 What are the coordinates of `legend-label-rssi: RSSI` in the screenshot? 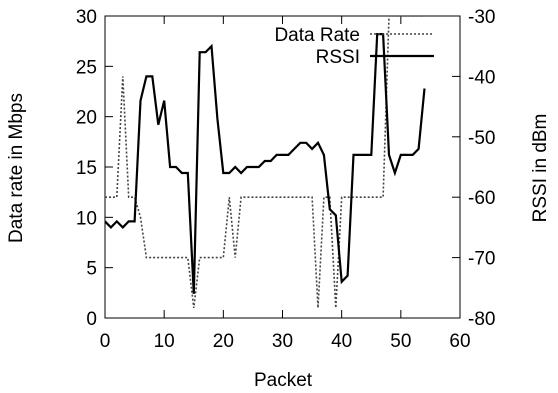 It's located at (338, 57).